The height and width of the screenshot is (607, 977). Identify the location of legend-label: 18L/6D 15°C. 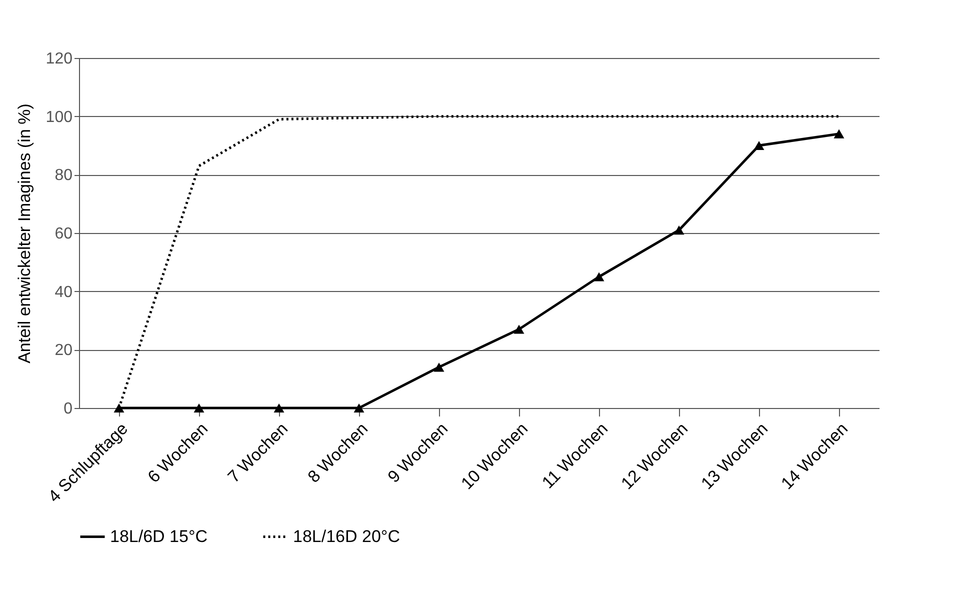
(159, 536).